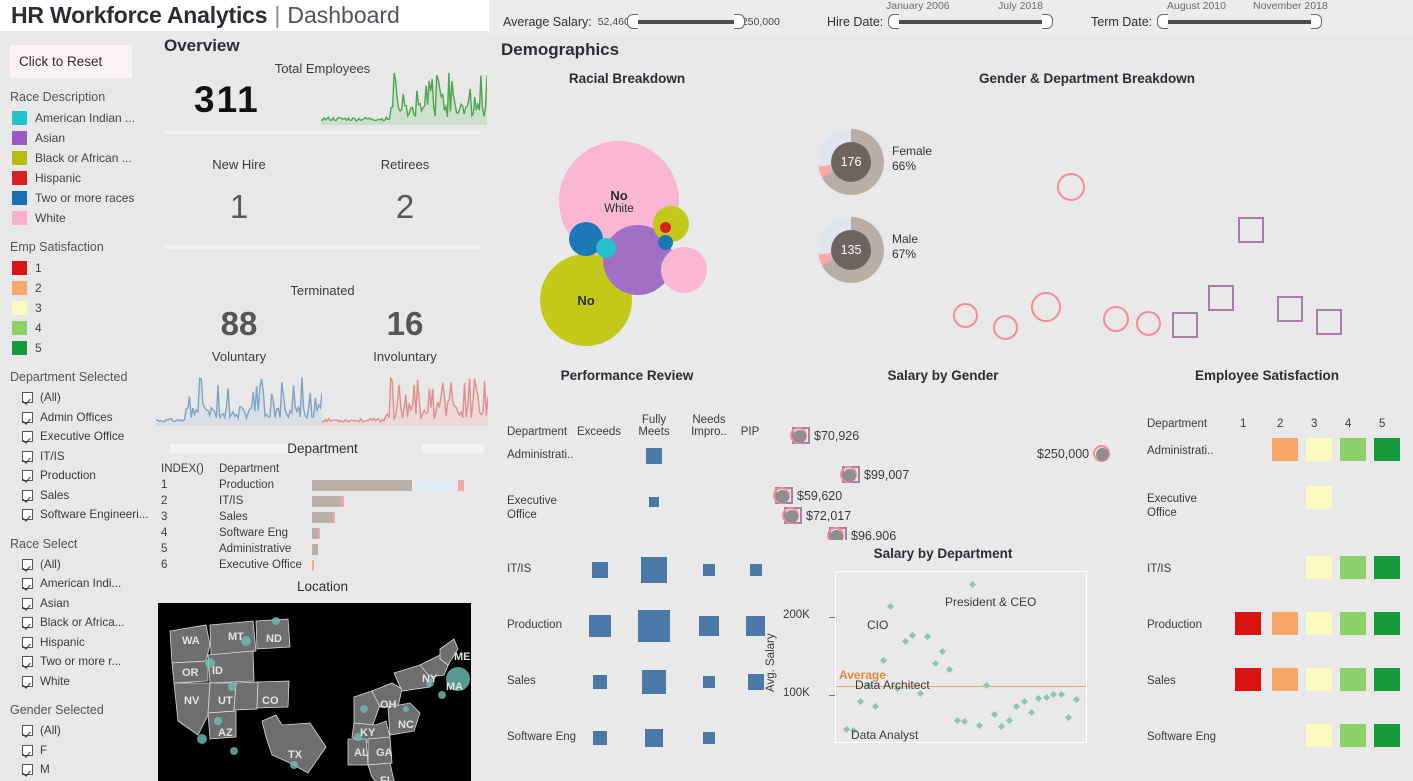  What do you see at coordinates (816, 516) in the screenshot?
I see `salary-gender-point: $72,017` at bounding box center [816, 516].